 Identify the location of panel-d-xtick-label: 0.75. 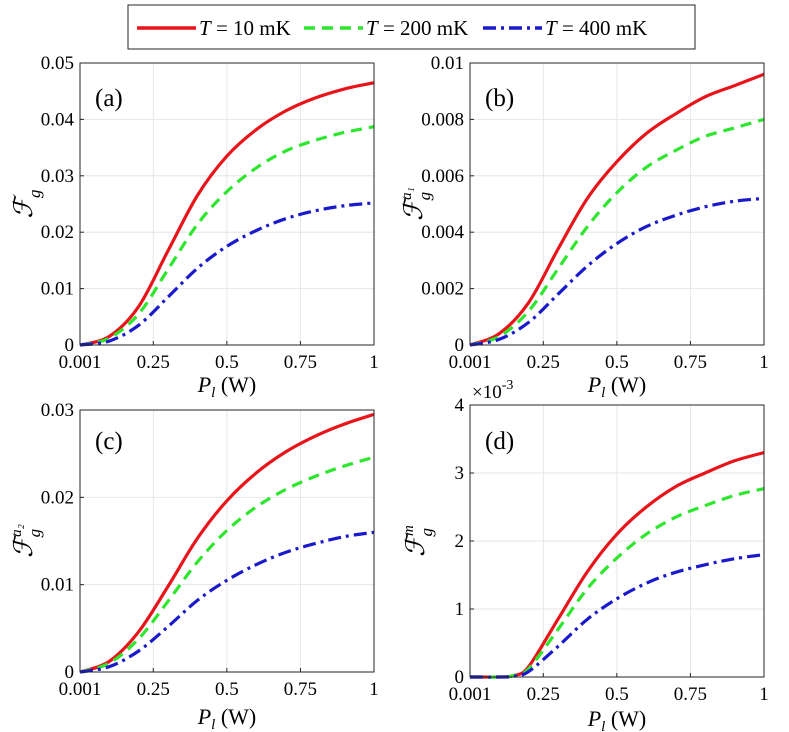
(690, 694).